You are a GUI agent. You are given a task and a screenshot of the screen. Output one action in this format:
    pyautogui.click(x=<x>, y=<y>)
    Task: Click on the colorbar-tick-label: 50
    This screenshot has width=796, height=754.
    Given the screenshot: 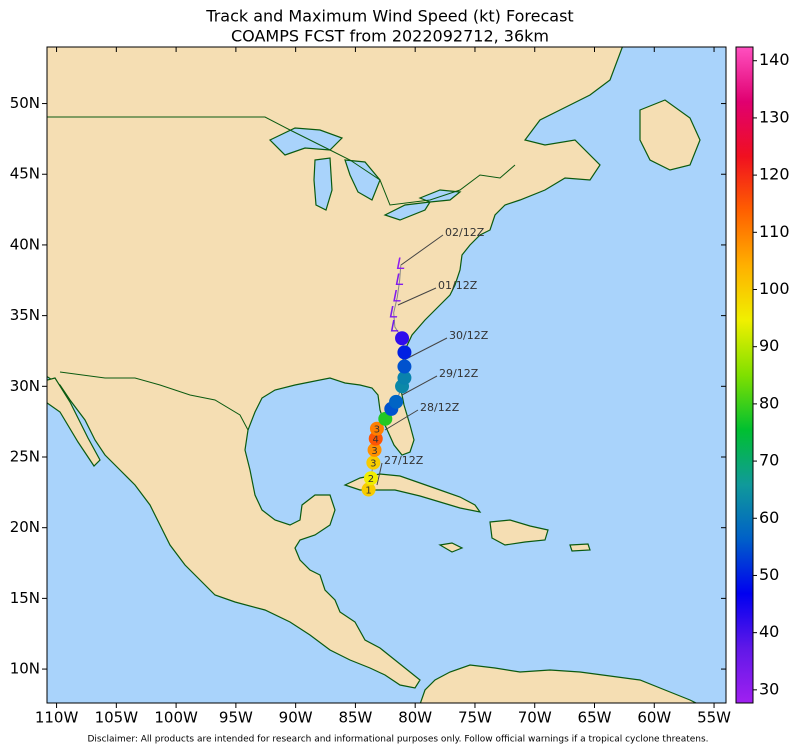 What is the action you would take?
    pyautogui.click(x=769, y=574)
    